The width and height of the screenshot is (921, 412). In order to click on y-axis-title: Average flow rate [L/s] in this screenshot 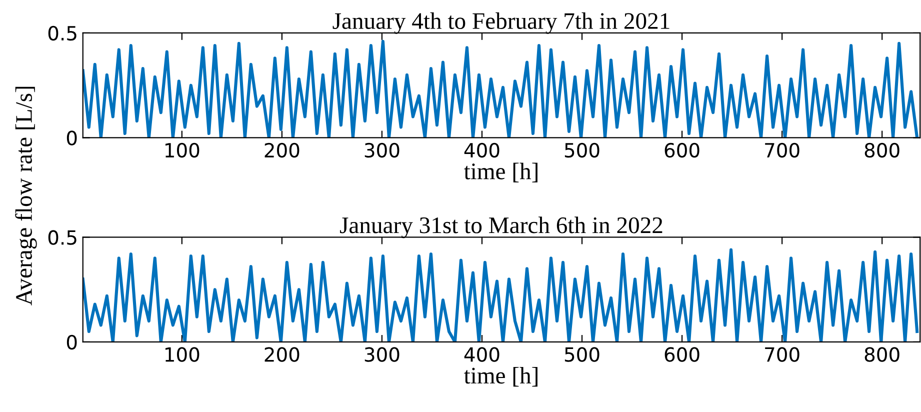, I will do `click(26, 196)`.